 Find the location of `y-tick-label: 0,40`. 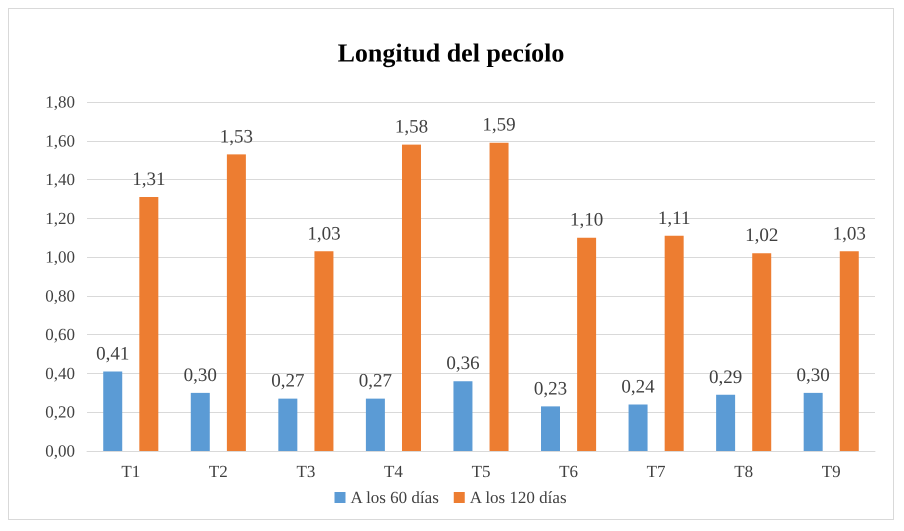

y-tick-label: 0,40 is located at coordinates (60, 373).